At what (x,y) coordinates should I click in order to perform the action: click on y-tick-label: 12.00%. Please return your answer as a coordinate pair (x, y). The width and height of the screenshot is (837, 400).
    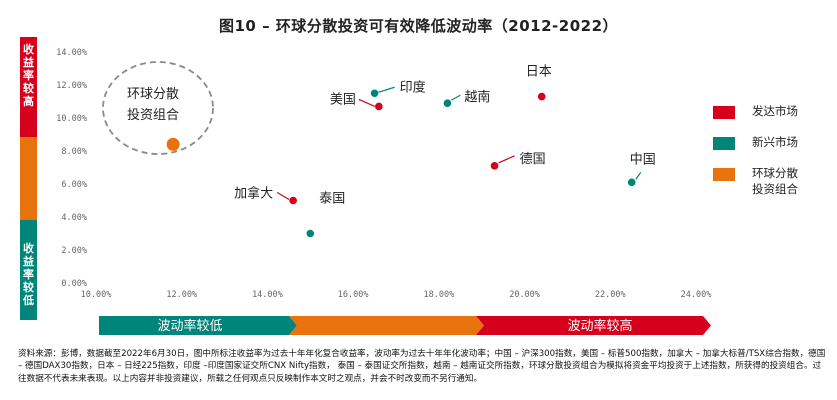
    Looking at the image, I should click on (71, 86).